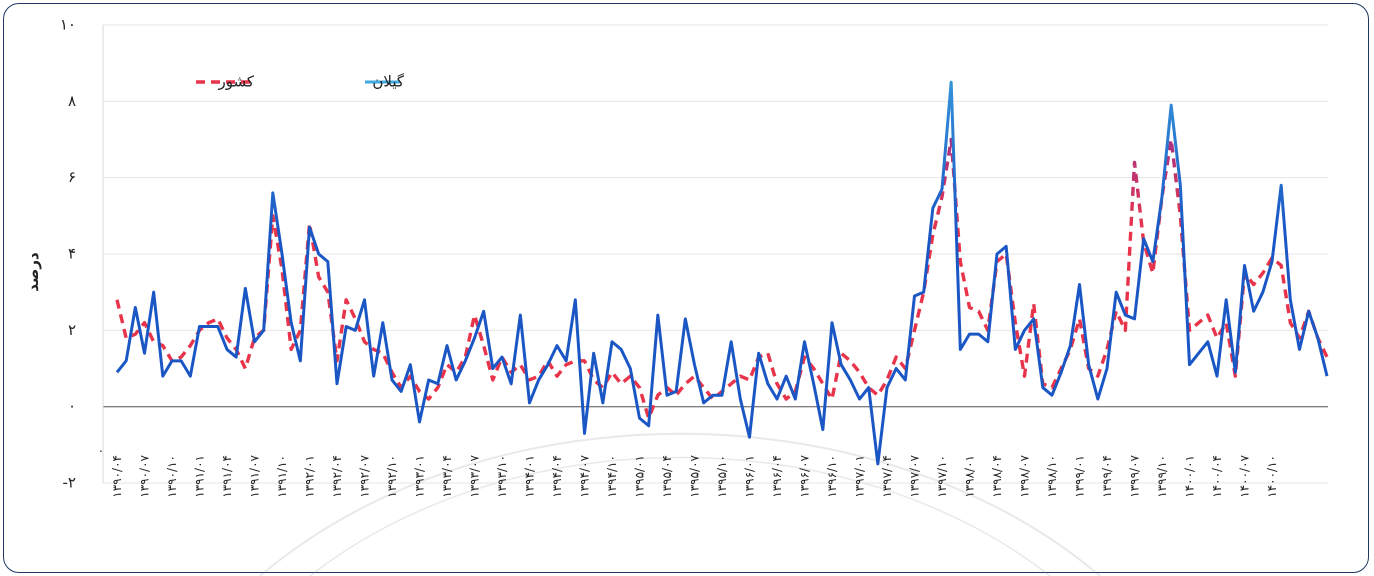 The height and width of the screenshot is (576, 1374). What do you see at coordinates (72, 330) in the screenshot?
I see `y-tick-label: ۲` at bounding box center [72, 330].